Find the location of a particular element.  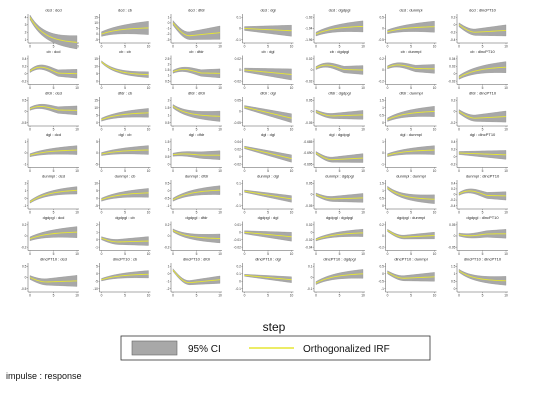

panel-title: dgl : cb is located at coordinates (126, 134).